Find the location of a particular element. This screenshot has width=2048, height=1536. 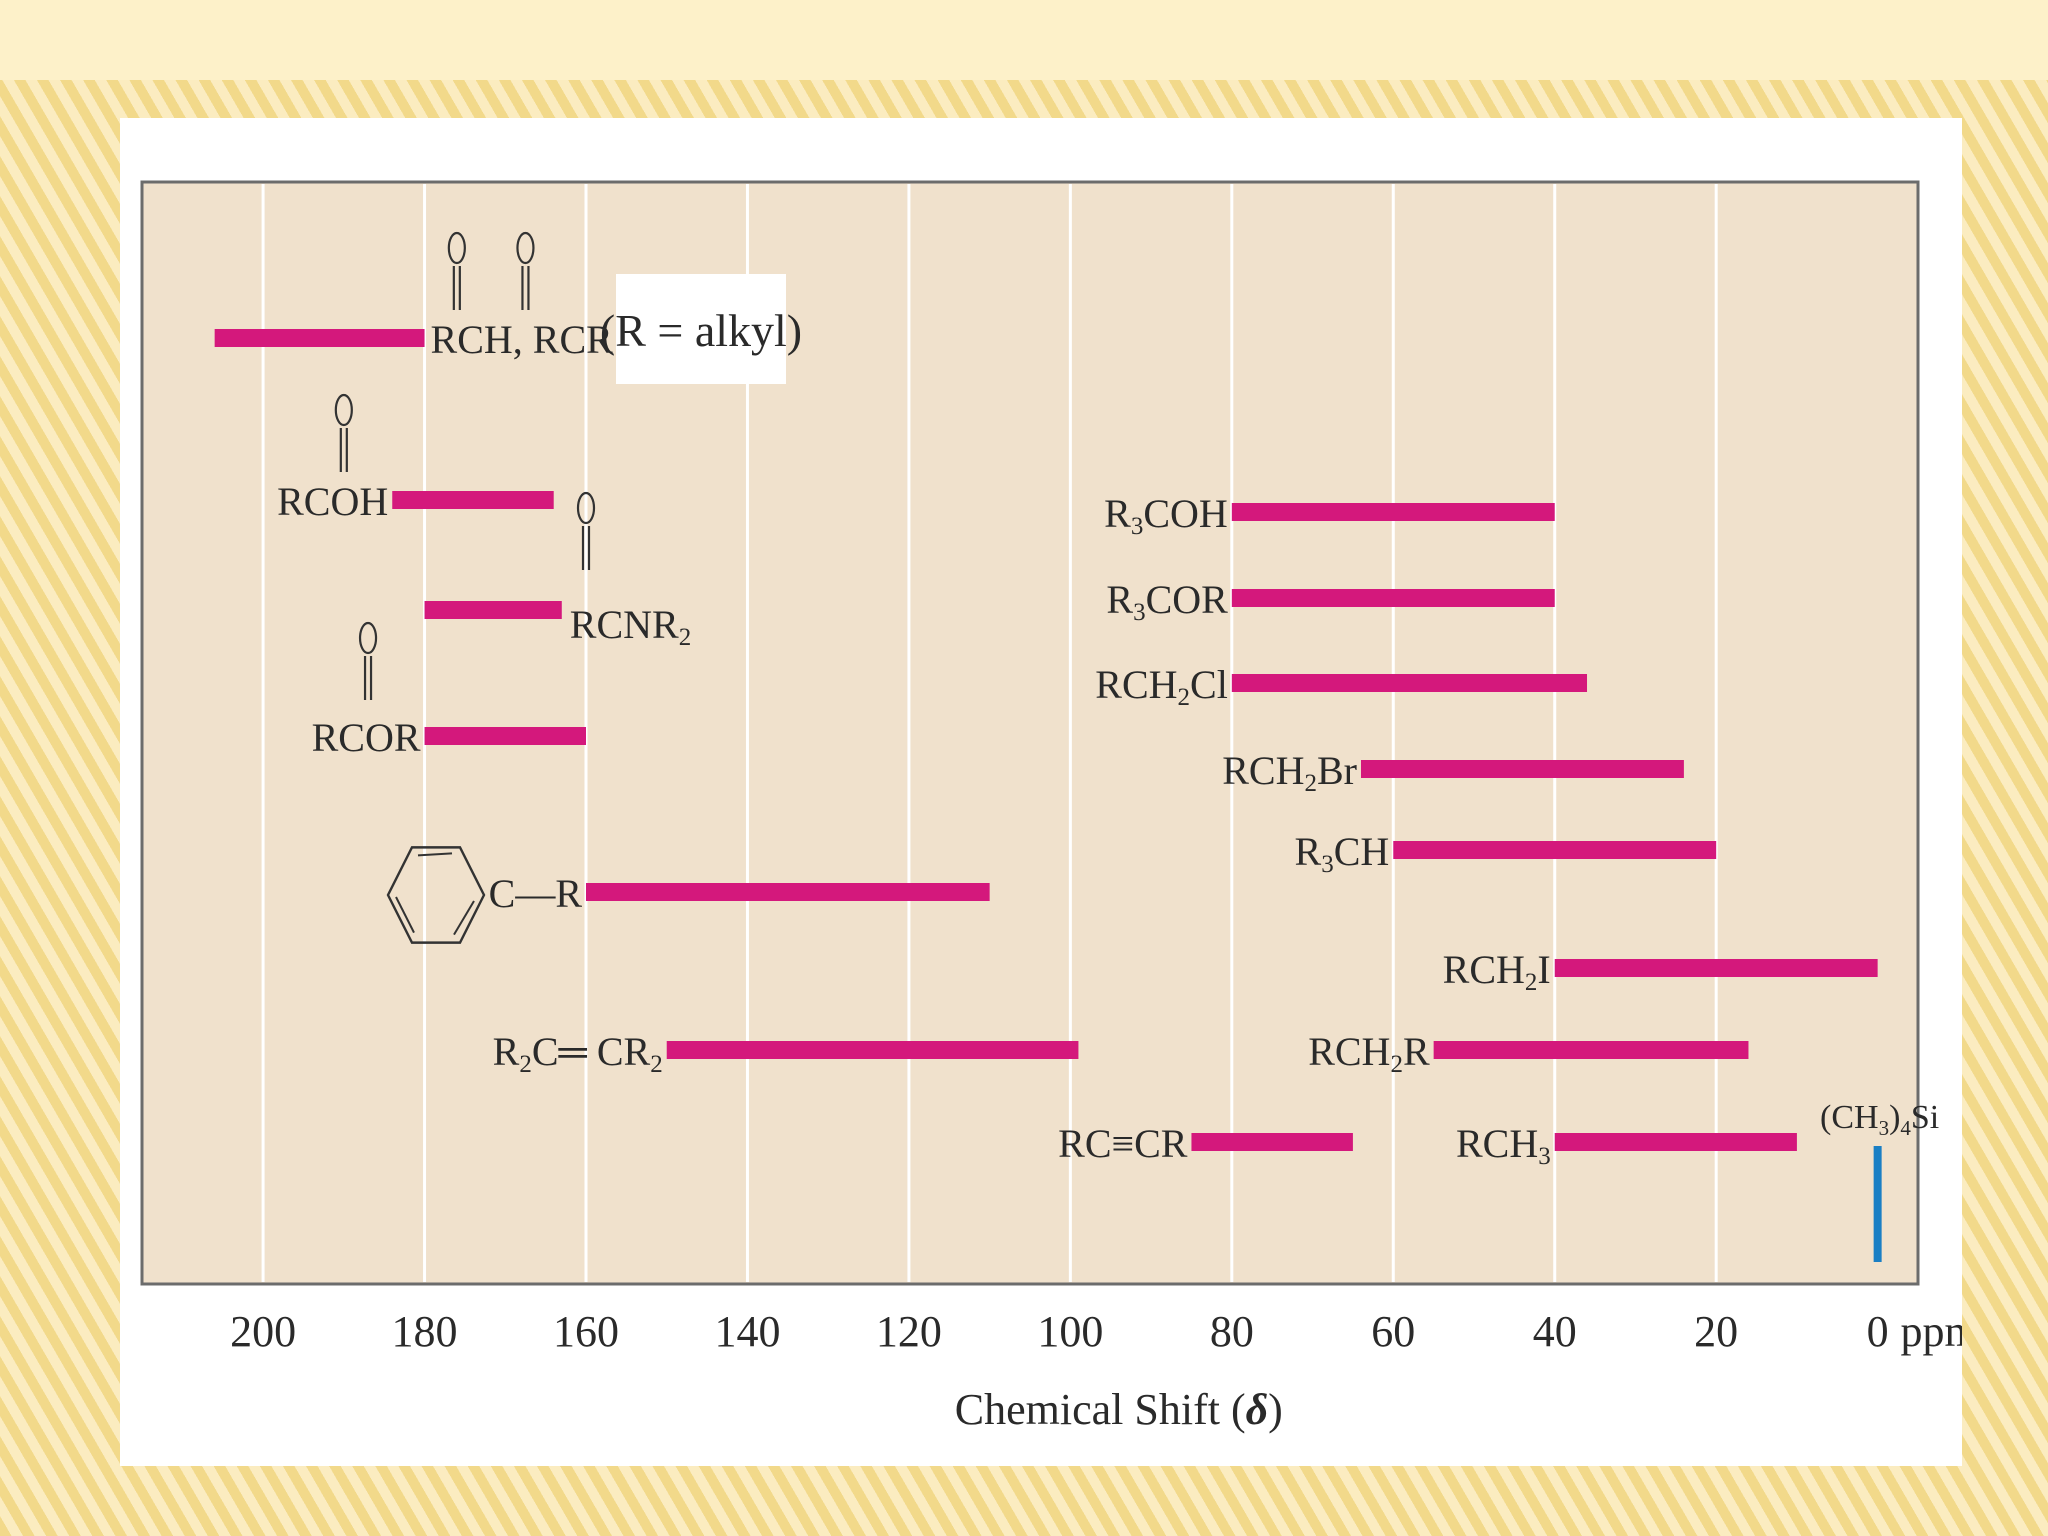

range-label: RCOH is located at coordinates (332, 501).